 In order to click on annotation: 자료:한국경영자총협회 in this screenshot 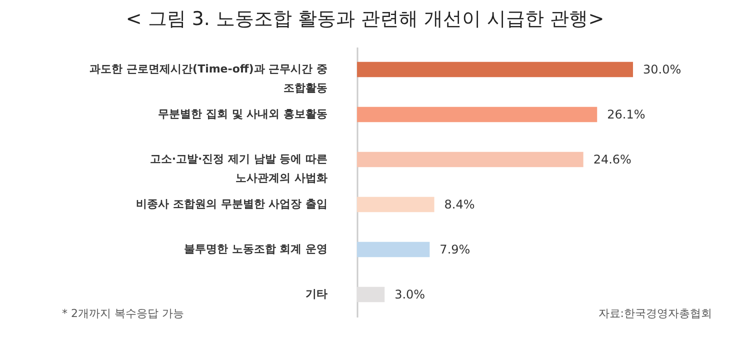, I will do `click(655, 313)`.